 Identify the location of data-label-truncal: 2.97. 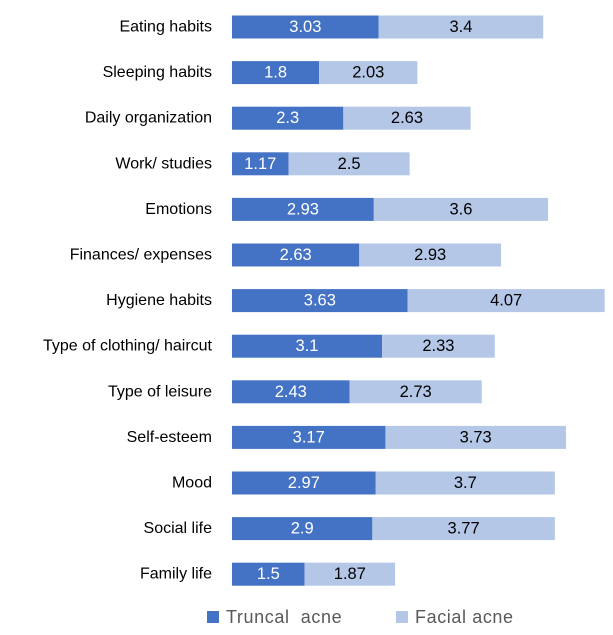
(304, 483).